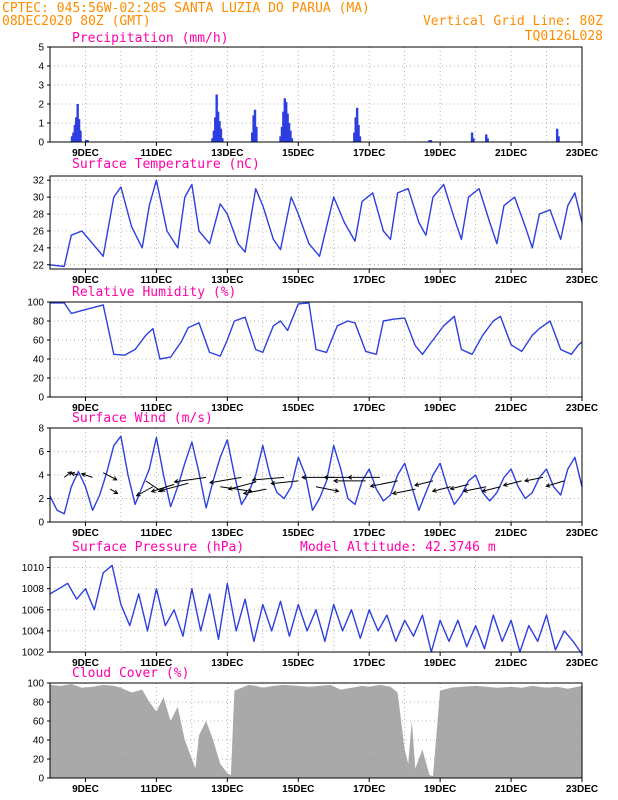  Describe the element at coordinates (369, 663) in the screenshot. I see `pressure-xtick-label: 17DEC` at that location.